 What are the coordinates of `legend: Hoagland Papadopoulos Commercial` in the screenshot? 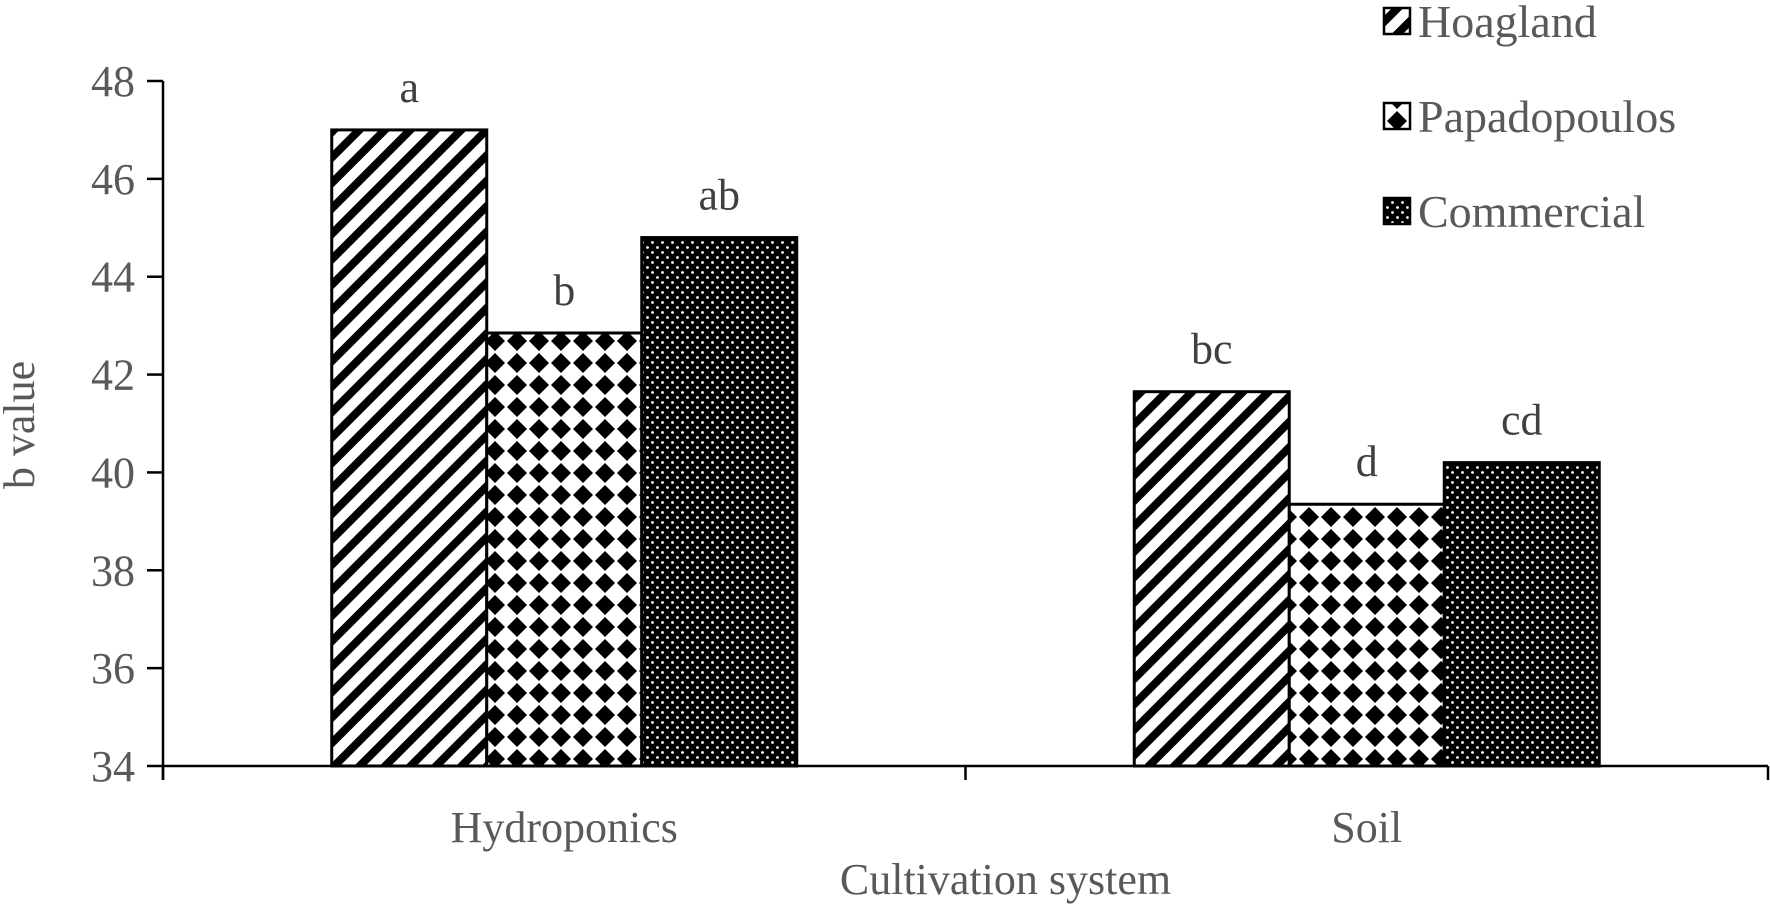 It's located at (1529, 118).